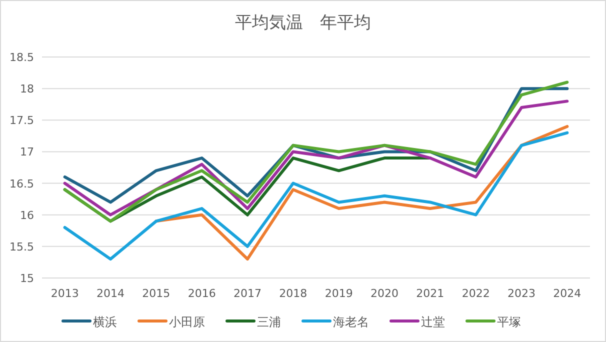 The height and width of the screenshot is (342, 606). Describe the element at coordinates (509, 322) in the screenshot. I see `legend-label: 平塚` at that location.